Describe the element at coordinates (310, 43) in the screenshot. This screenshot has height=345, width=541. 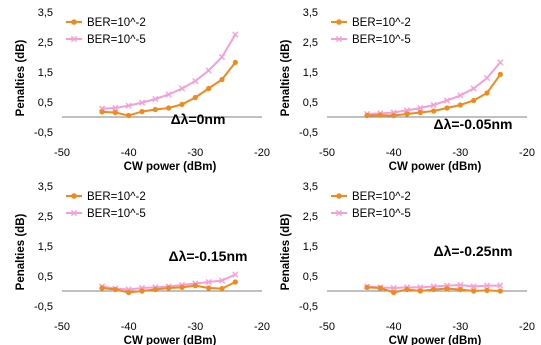
I see `y-tick-label: 2,5` at that location.